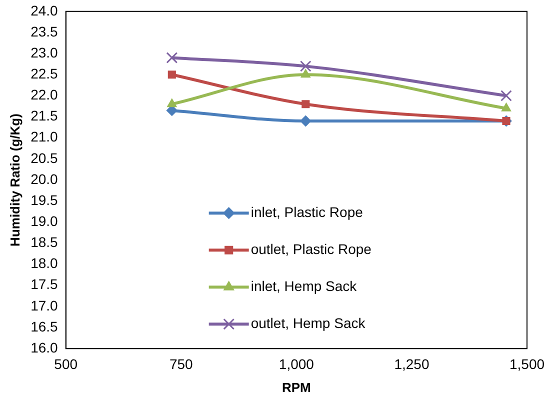 Image resolution: width=549 pixels, height=410 pixels. I want to click on y-tick-label: 21.5, so click(44, 116).